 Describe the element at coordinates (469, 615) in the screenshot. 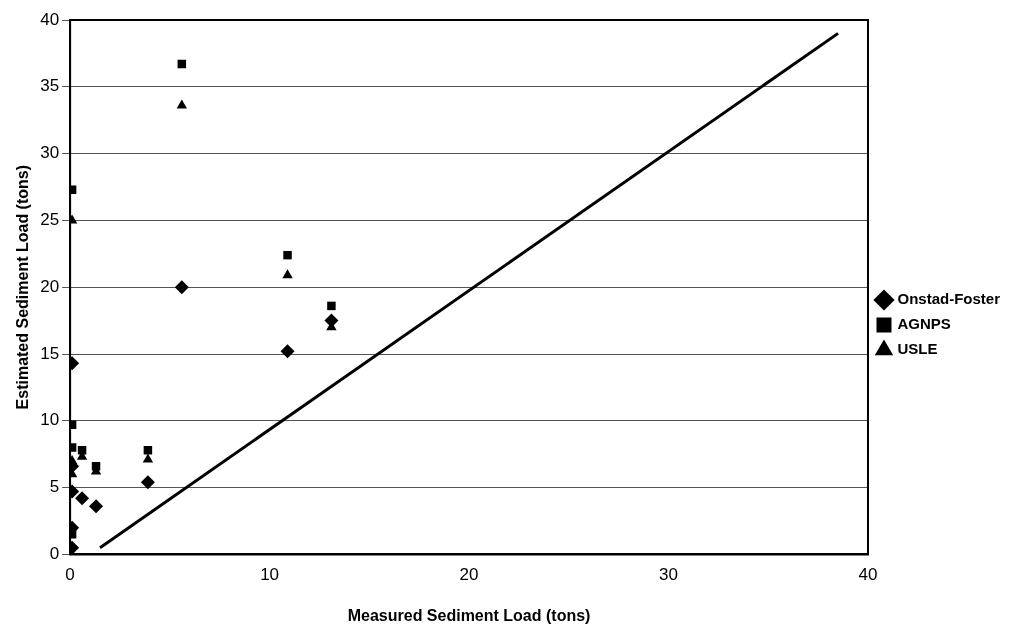

I see `x-axis-title: Measured Sediment Load (tons)` at that location.